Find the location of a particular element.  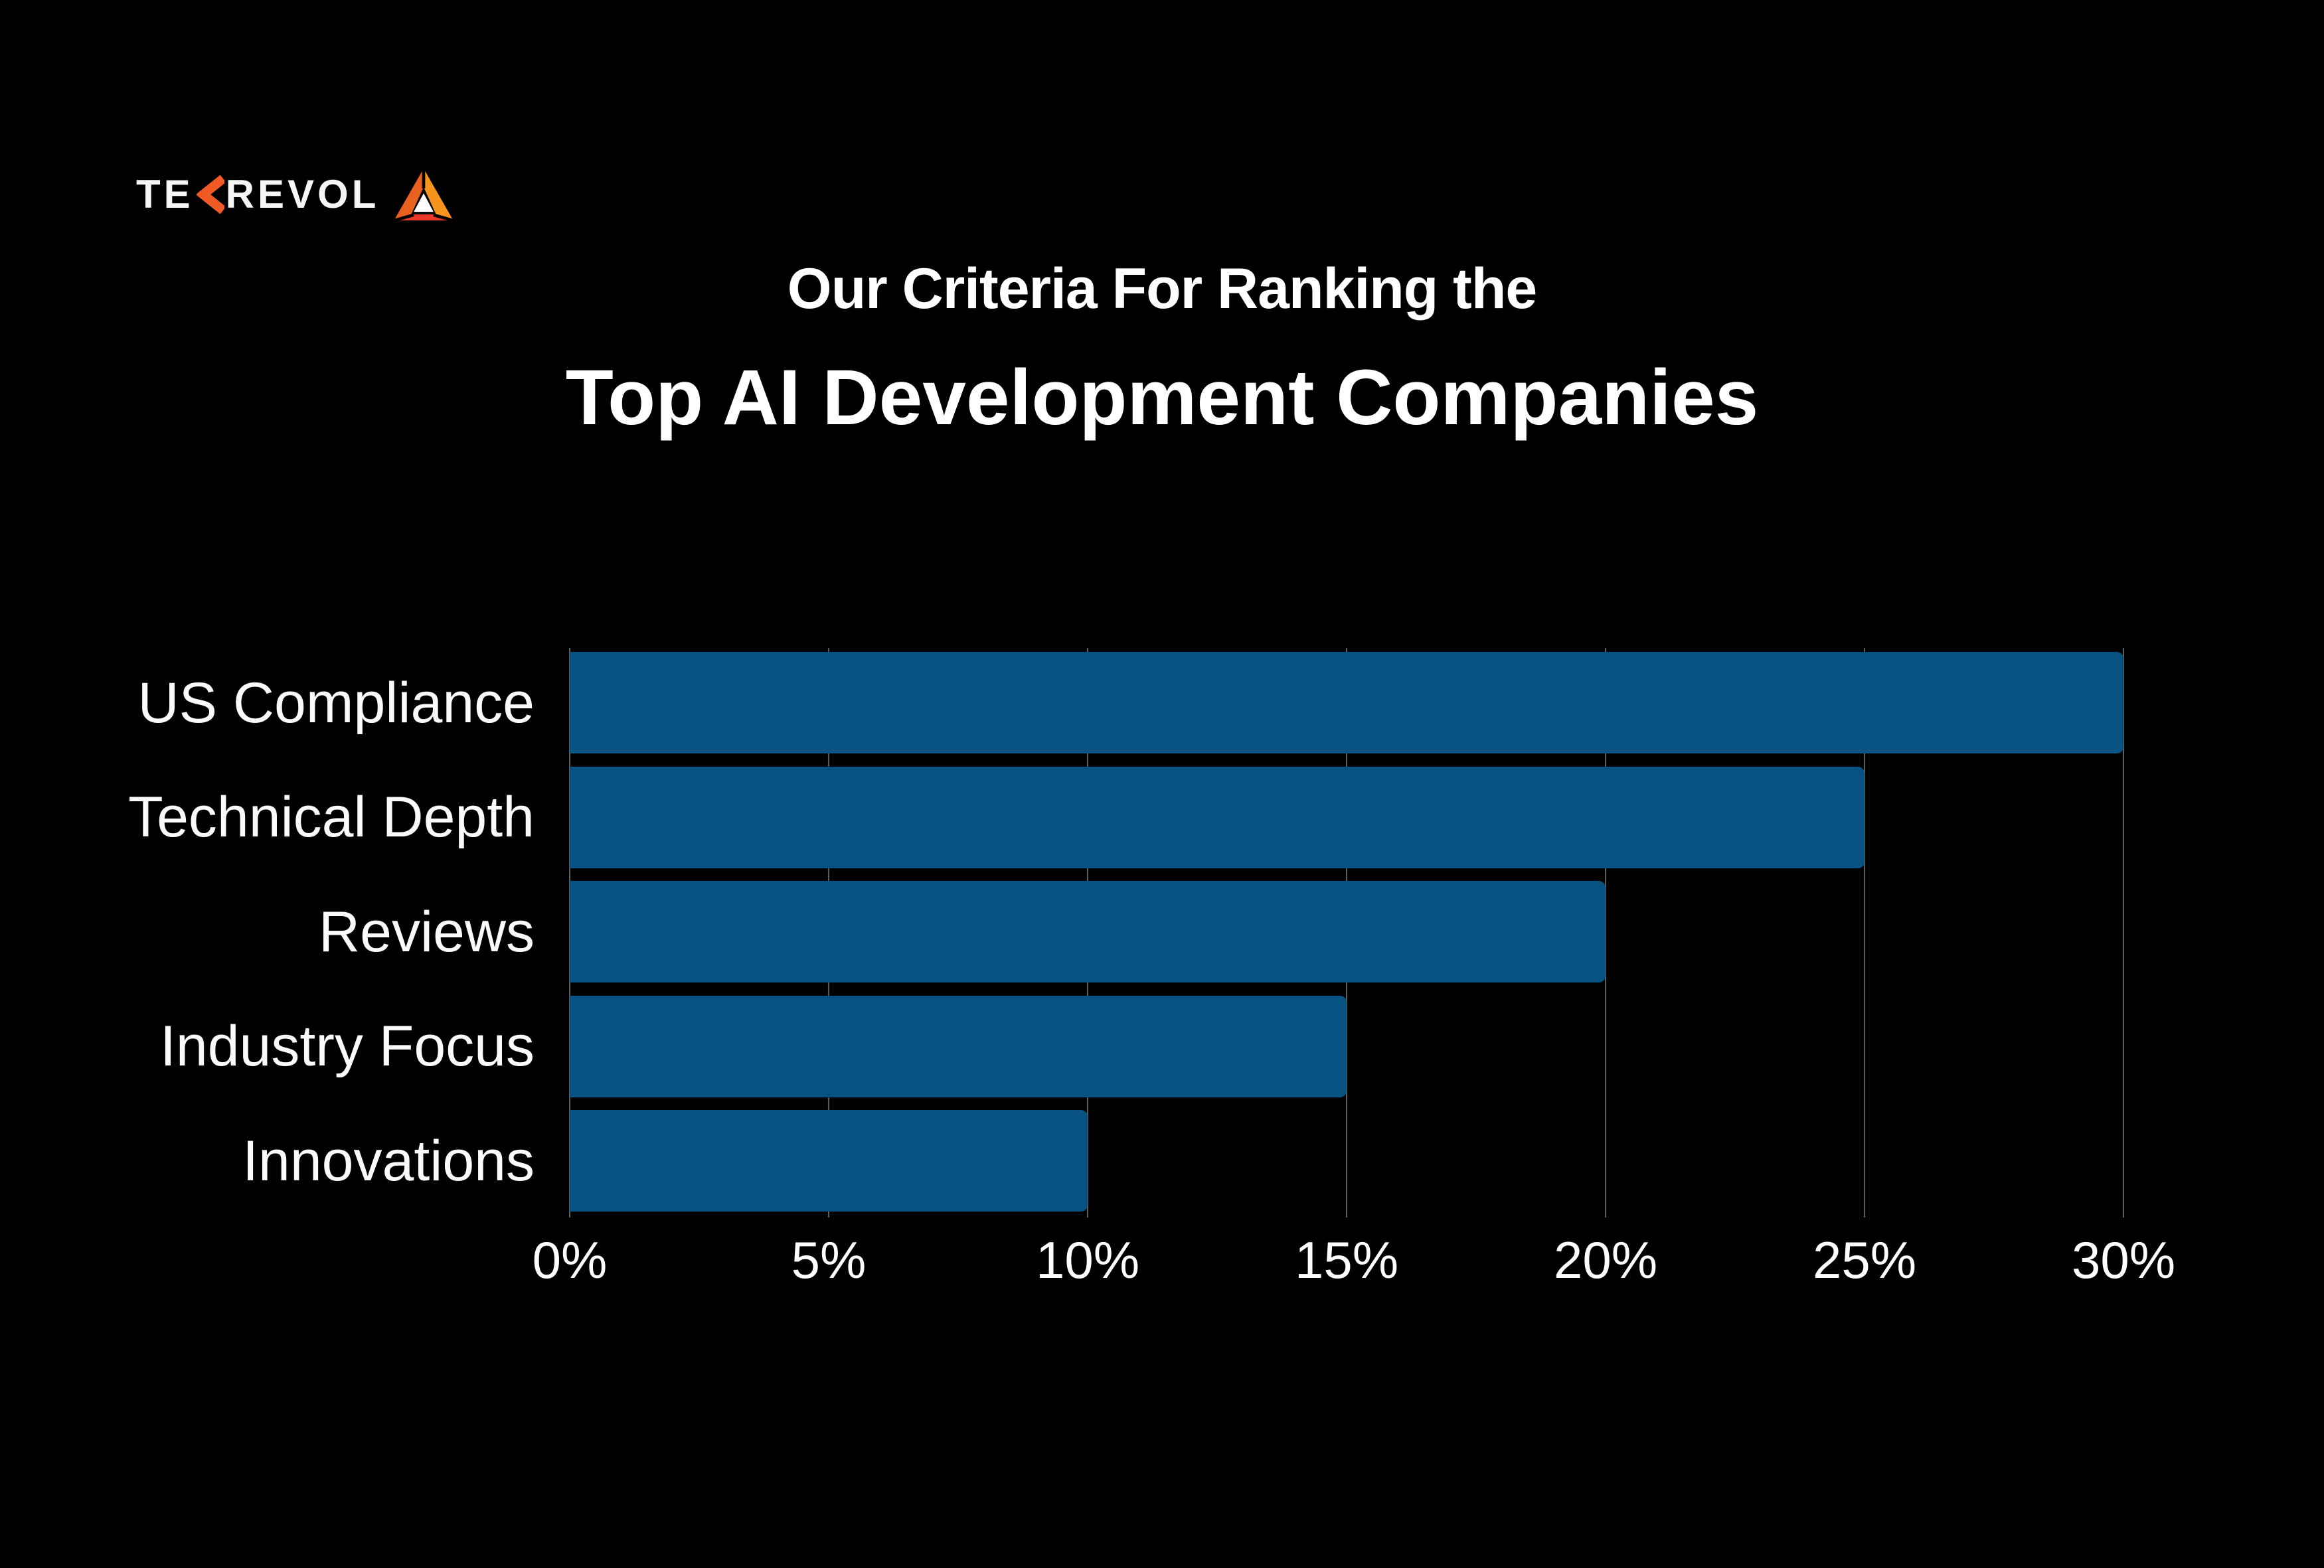

chart-subtitle: Our Criteria For Ranking the is located at coordinates (1162, 289).